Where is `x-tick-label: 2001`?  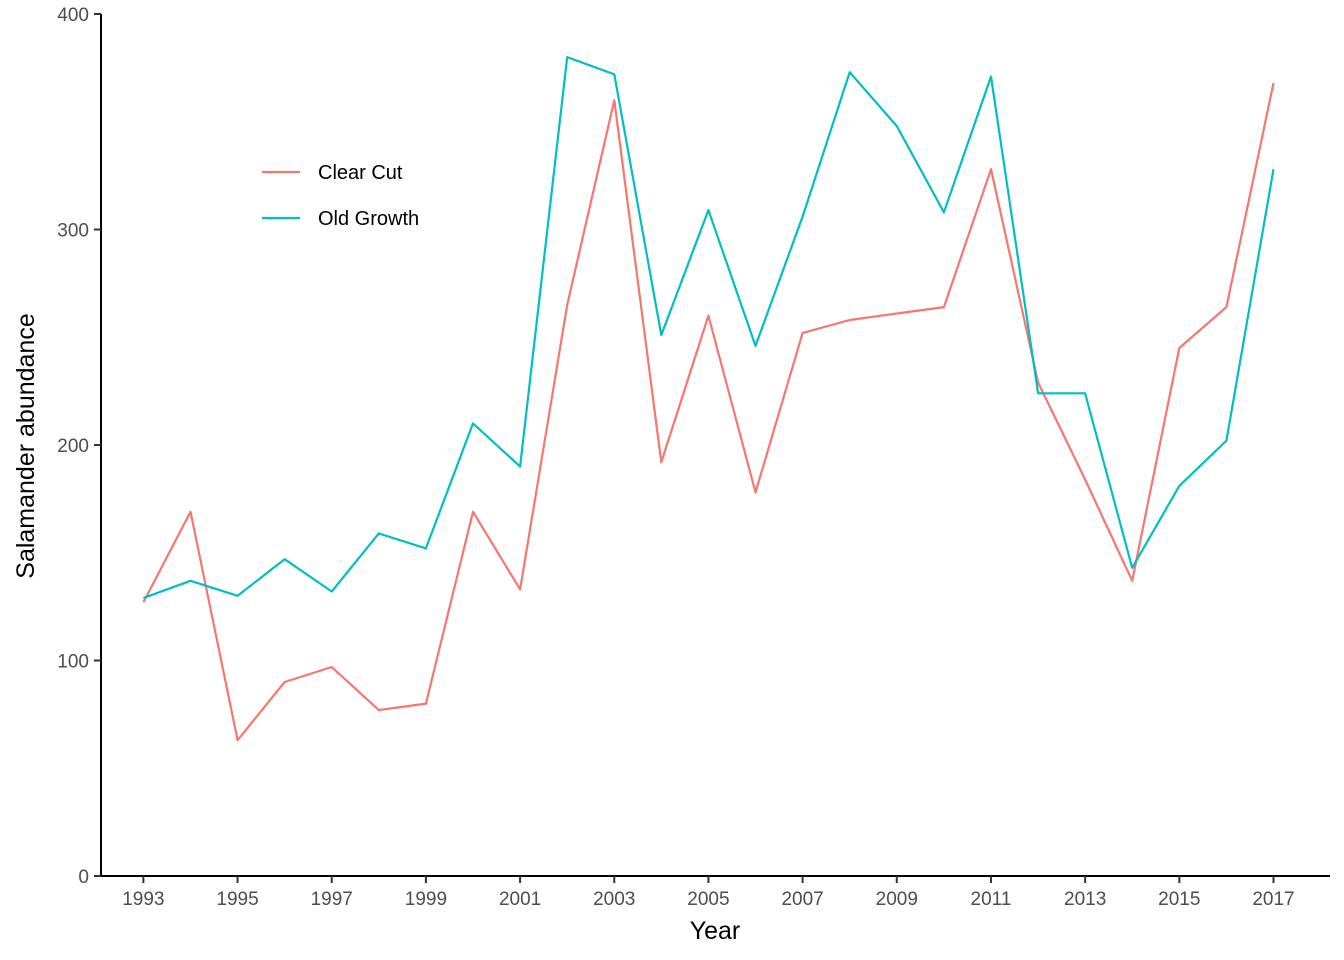
x-tick-label: 2001 is located at coordinates (520, 899).